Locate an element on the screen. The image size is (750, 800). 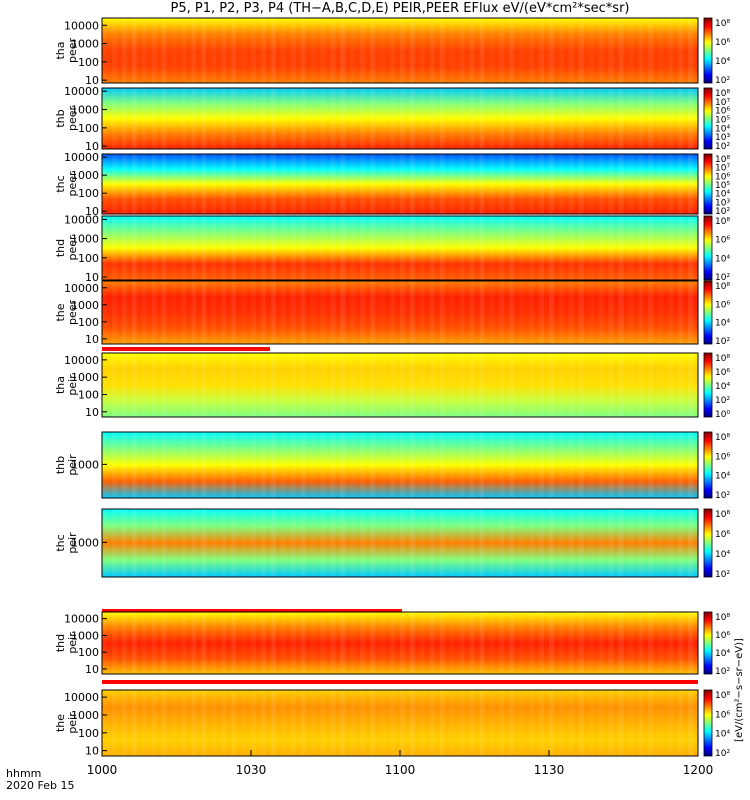
y-tick-label: 10 is located at coordinates (92, 412).